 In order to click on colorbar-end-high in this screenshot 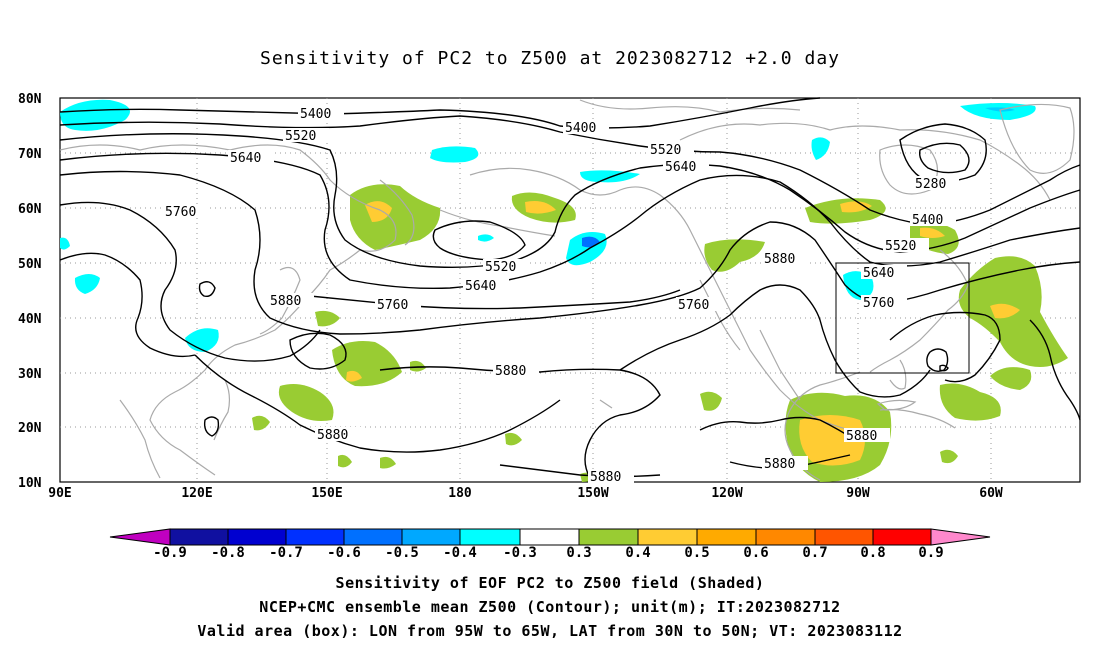, I will do `click(960, 537)`.